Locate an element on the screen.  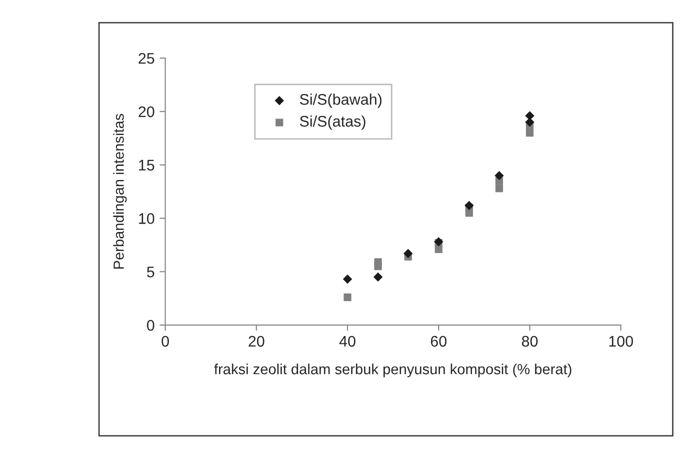
x-tick-label: 0 is located at coordinates (165, 341).